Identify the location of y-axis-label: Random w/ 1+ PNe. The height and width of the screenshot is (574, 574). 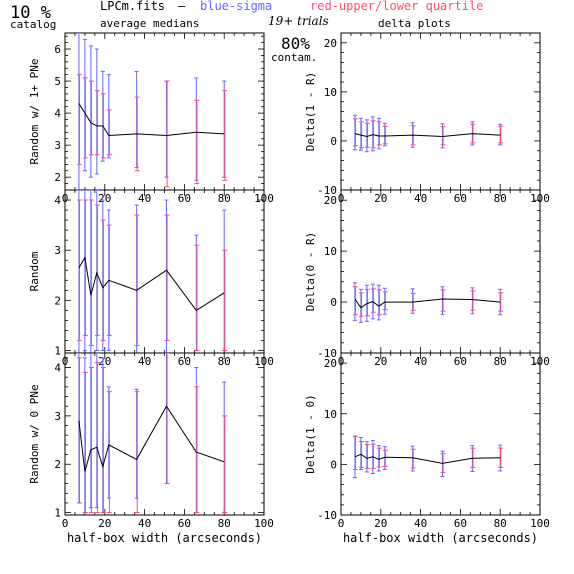
(34, 112).